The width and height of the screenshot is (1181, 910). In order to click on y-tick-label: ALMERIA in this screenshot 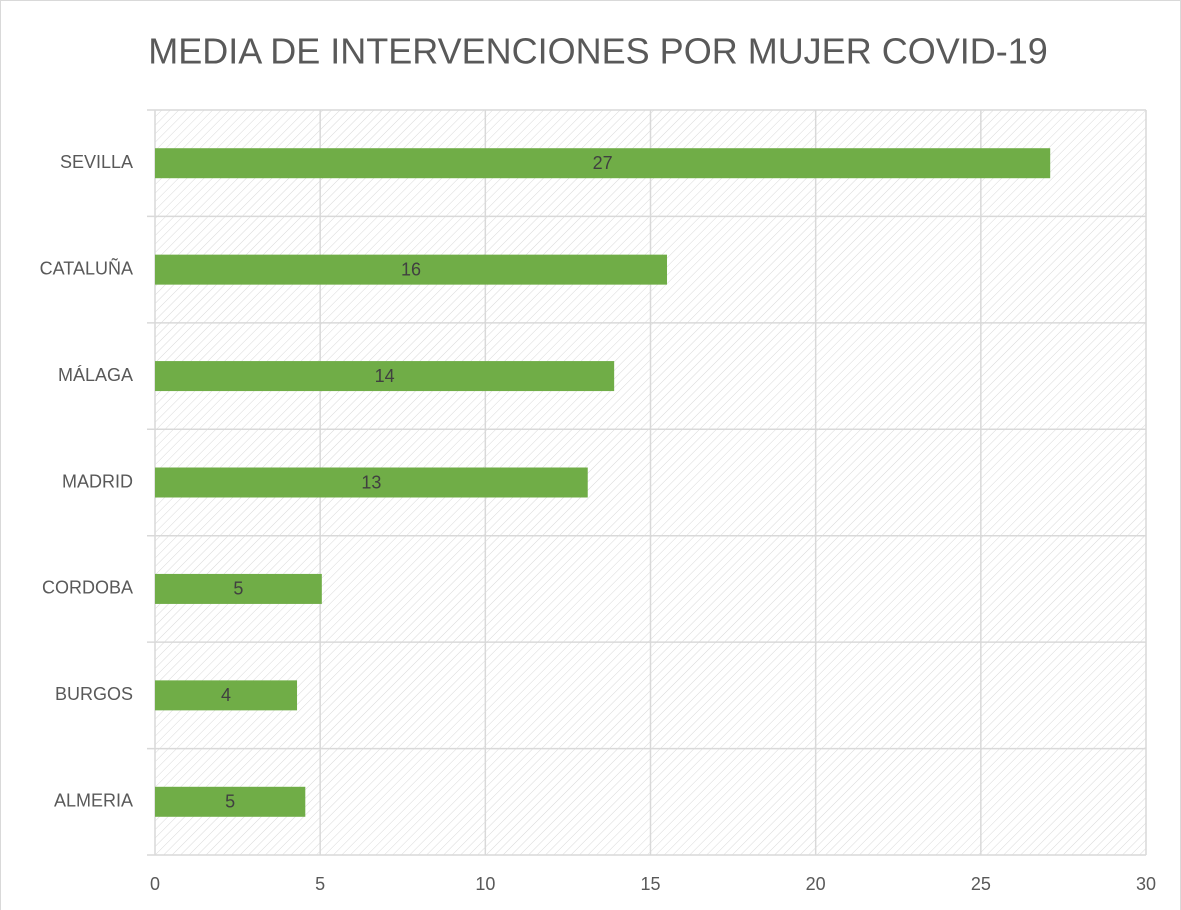, I will do `click(93, 801)`.